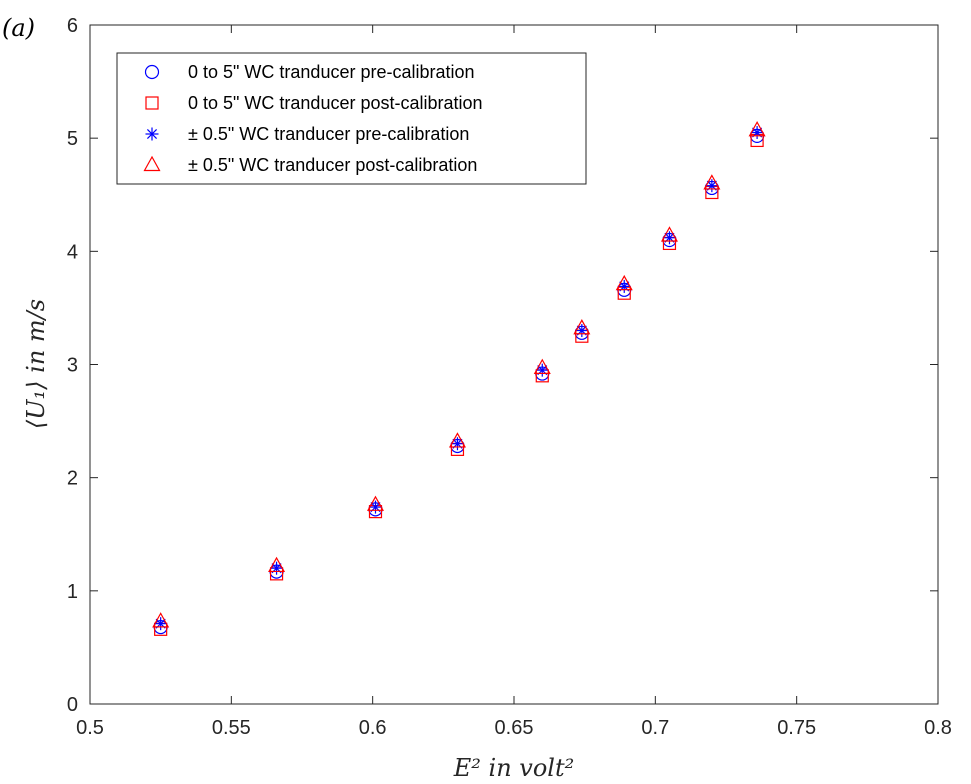 This screenshot has height=784, width=971. Describe the element at coordinates (72, 252) in the screenshot. I see `y-tick-label: 4` at that location.